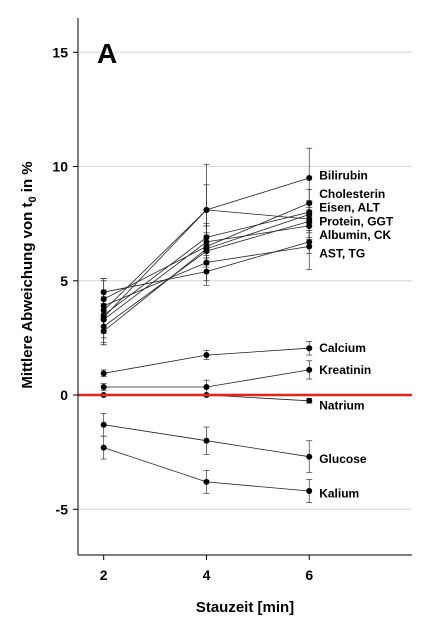 This screenshot has width=444, height=624. I want to click on series-label: Eisen, ALT, so click(349, 208).